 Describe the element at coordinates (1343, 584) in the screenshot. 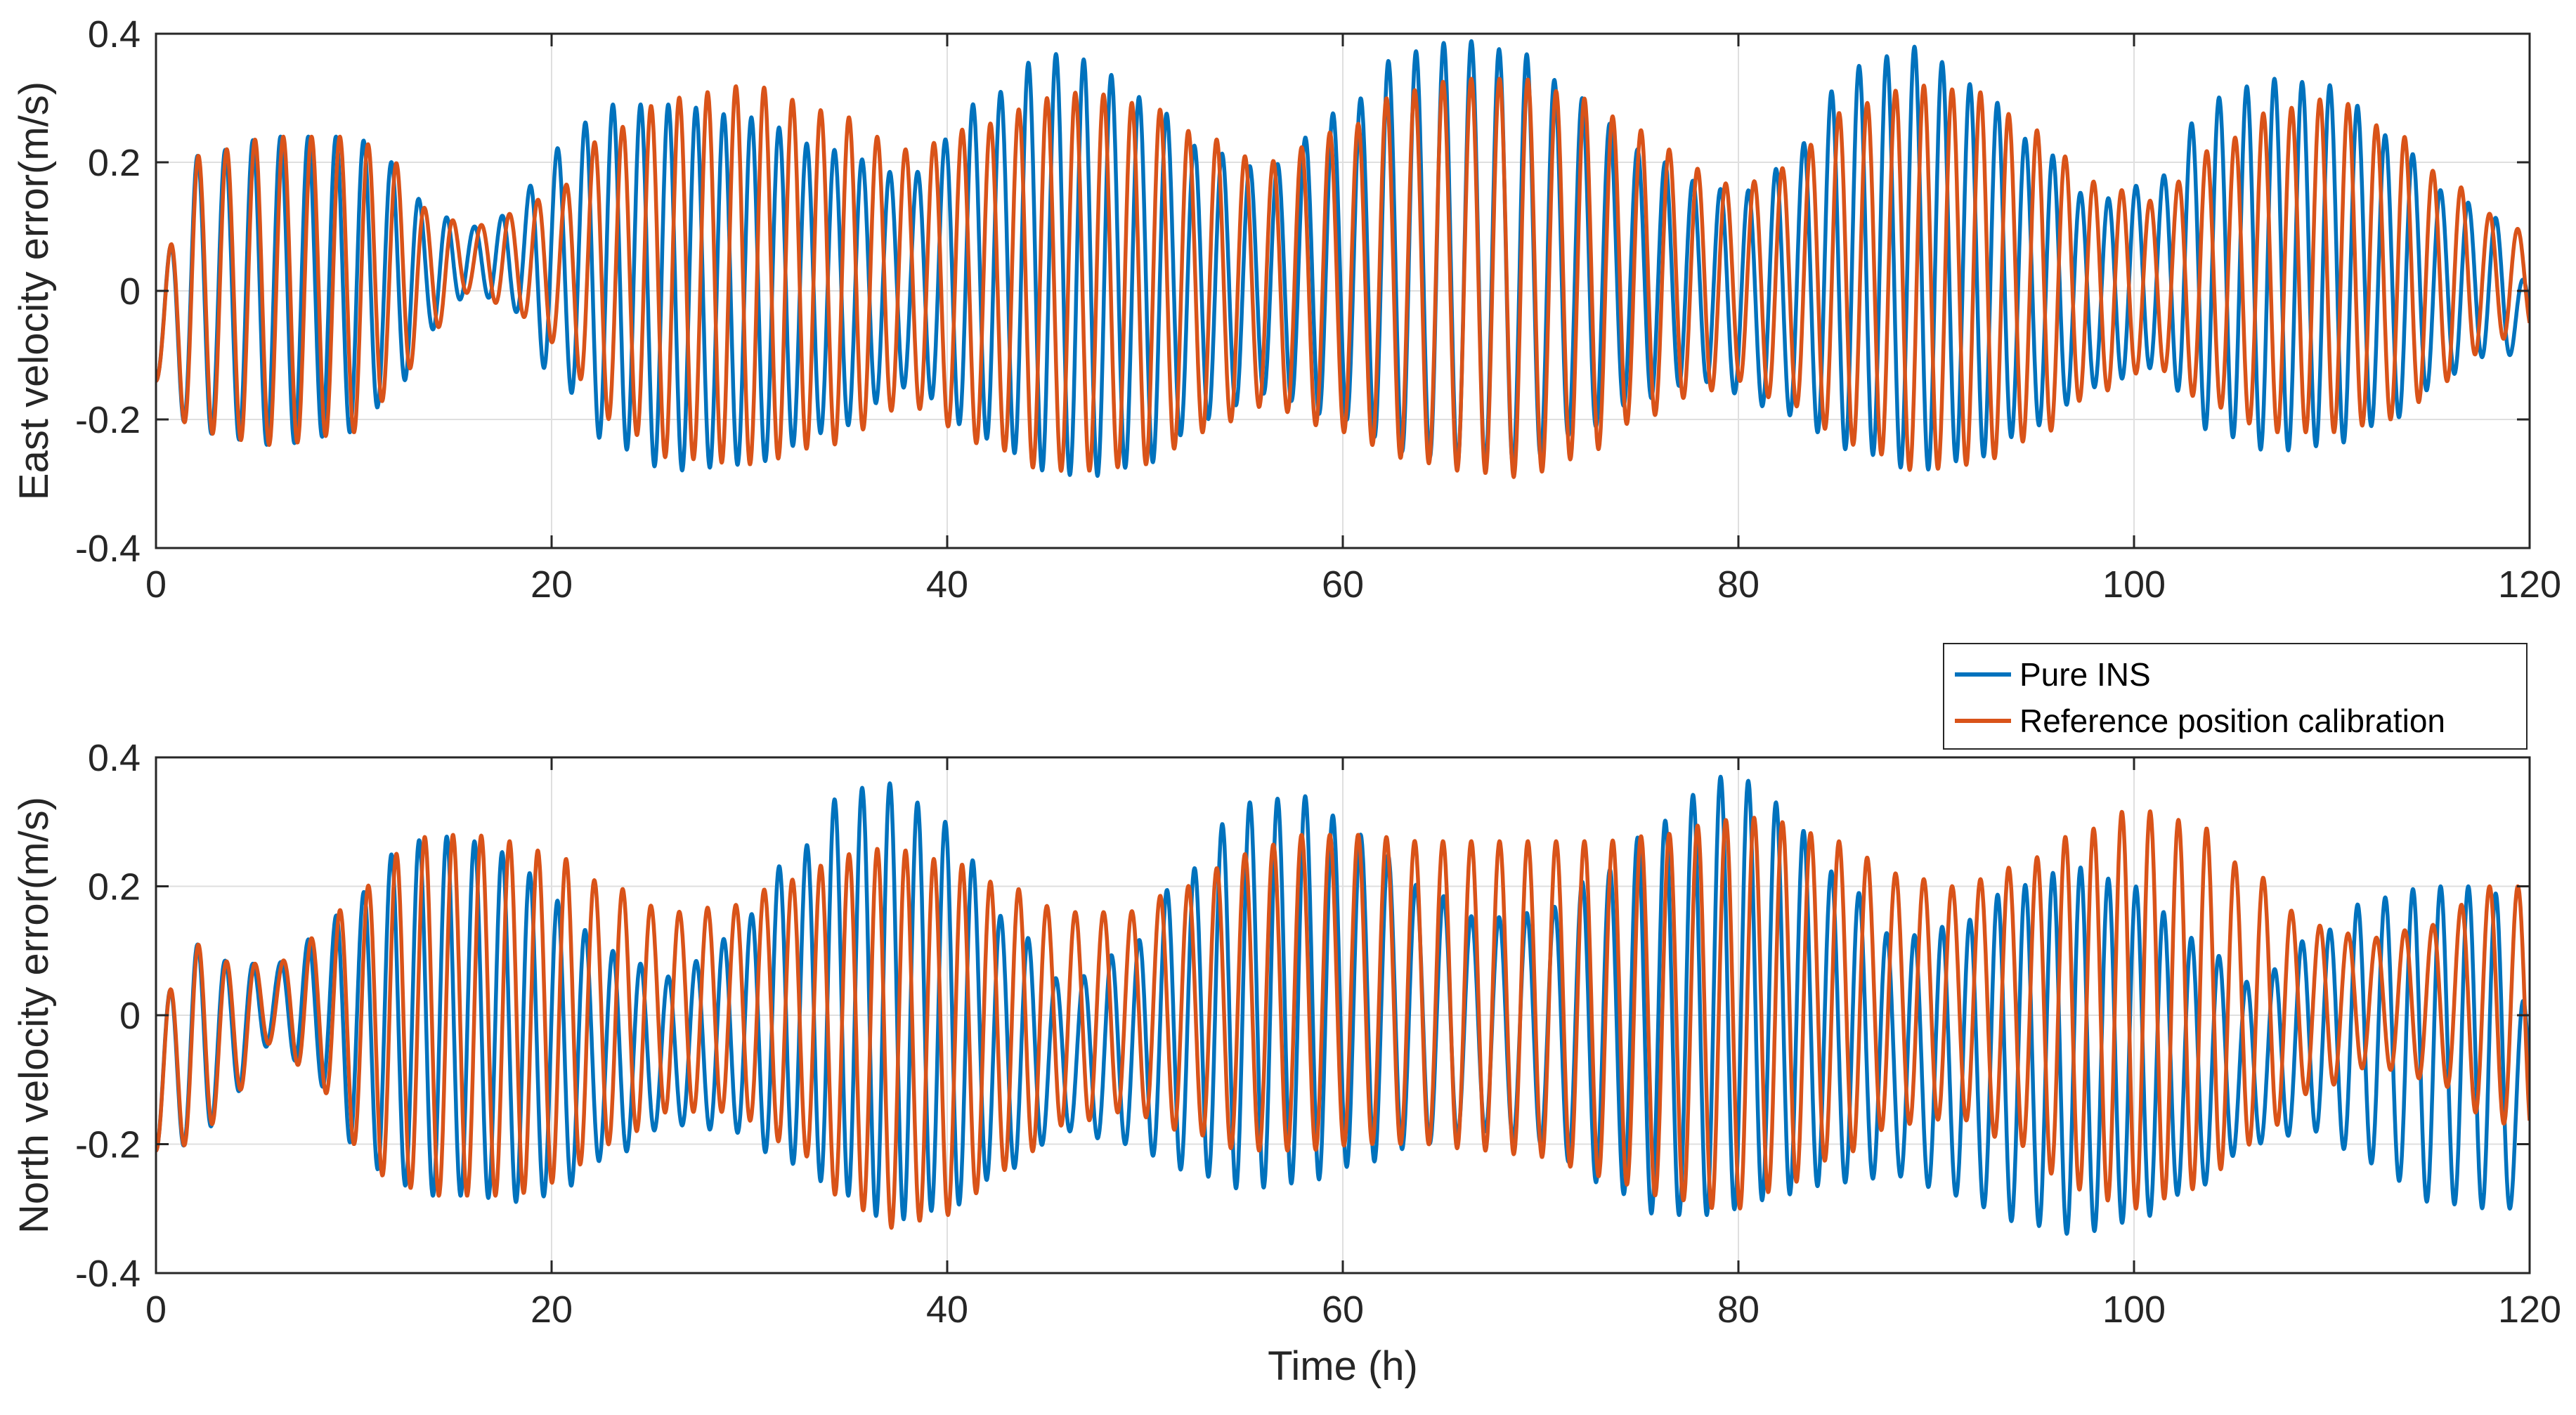

I see `east-xtick-label-60: 60` at that location.